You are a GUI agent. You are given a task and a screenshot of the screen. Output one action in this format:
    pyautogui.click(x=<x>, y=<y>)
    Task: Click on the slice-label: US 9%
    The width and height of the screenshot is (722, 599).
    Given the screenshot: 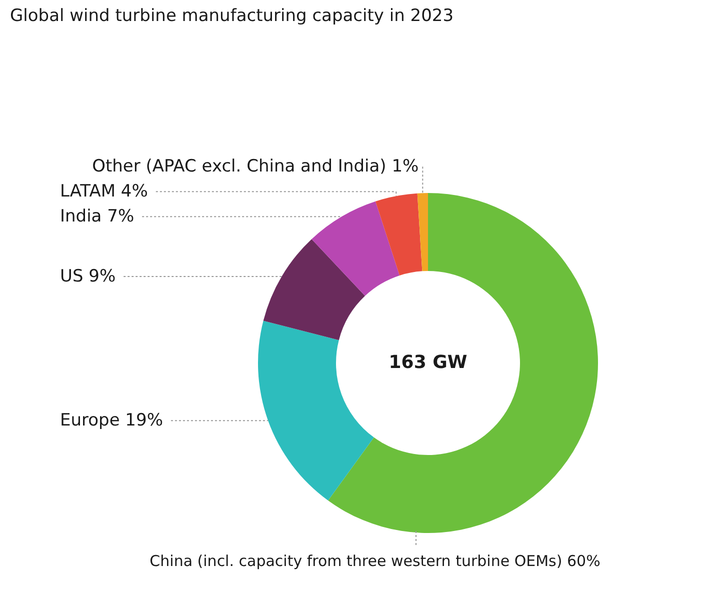 What is the action you would take?
    pyautogui.click(x=88, y=276)
    